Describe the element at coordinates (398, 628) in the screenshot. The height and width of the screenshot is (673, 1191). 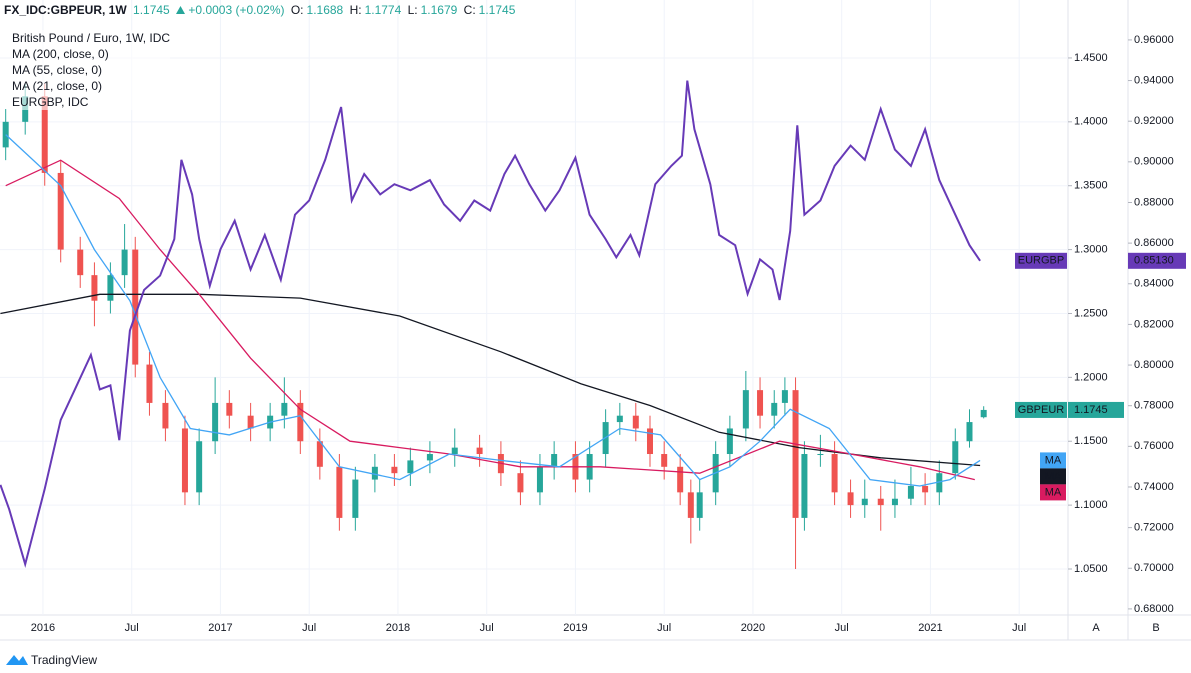
I see `x-tick-label: 2018` at that location.